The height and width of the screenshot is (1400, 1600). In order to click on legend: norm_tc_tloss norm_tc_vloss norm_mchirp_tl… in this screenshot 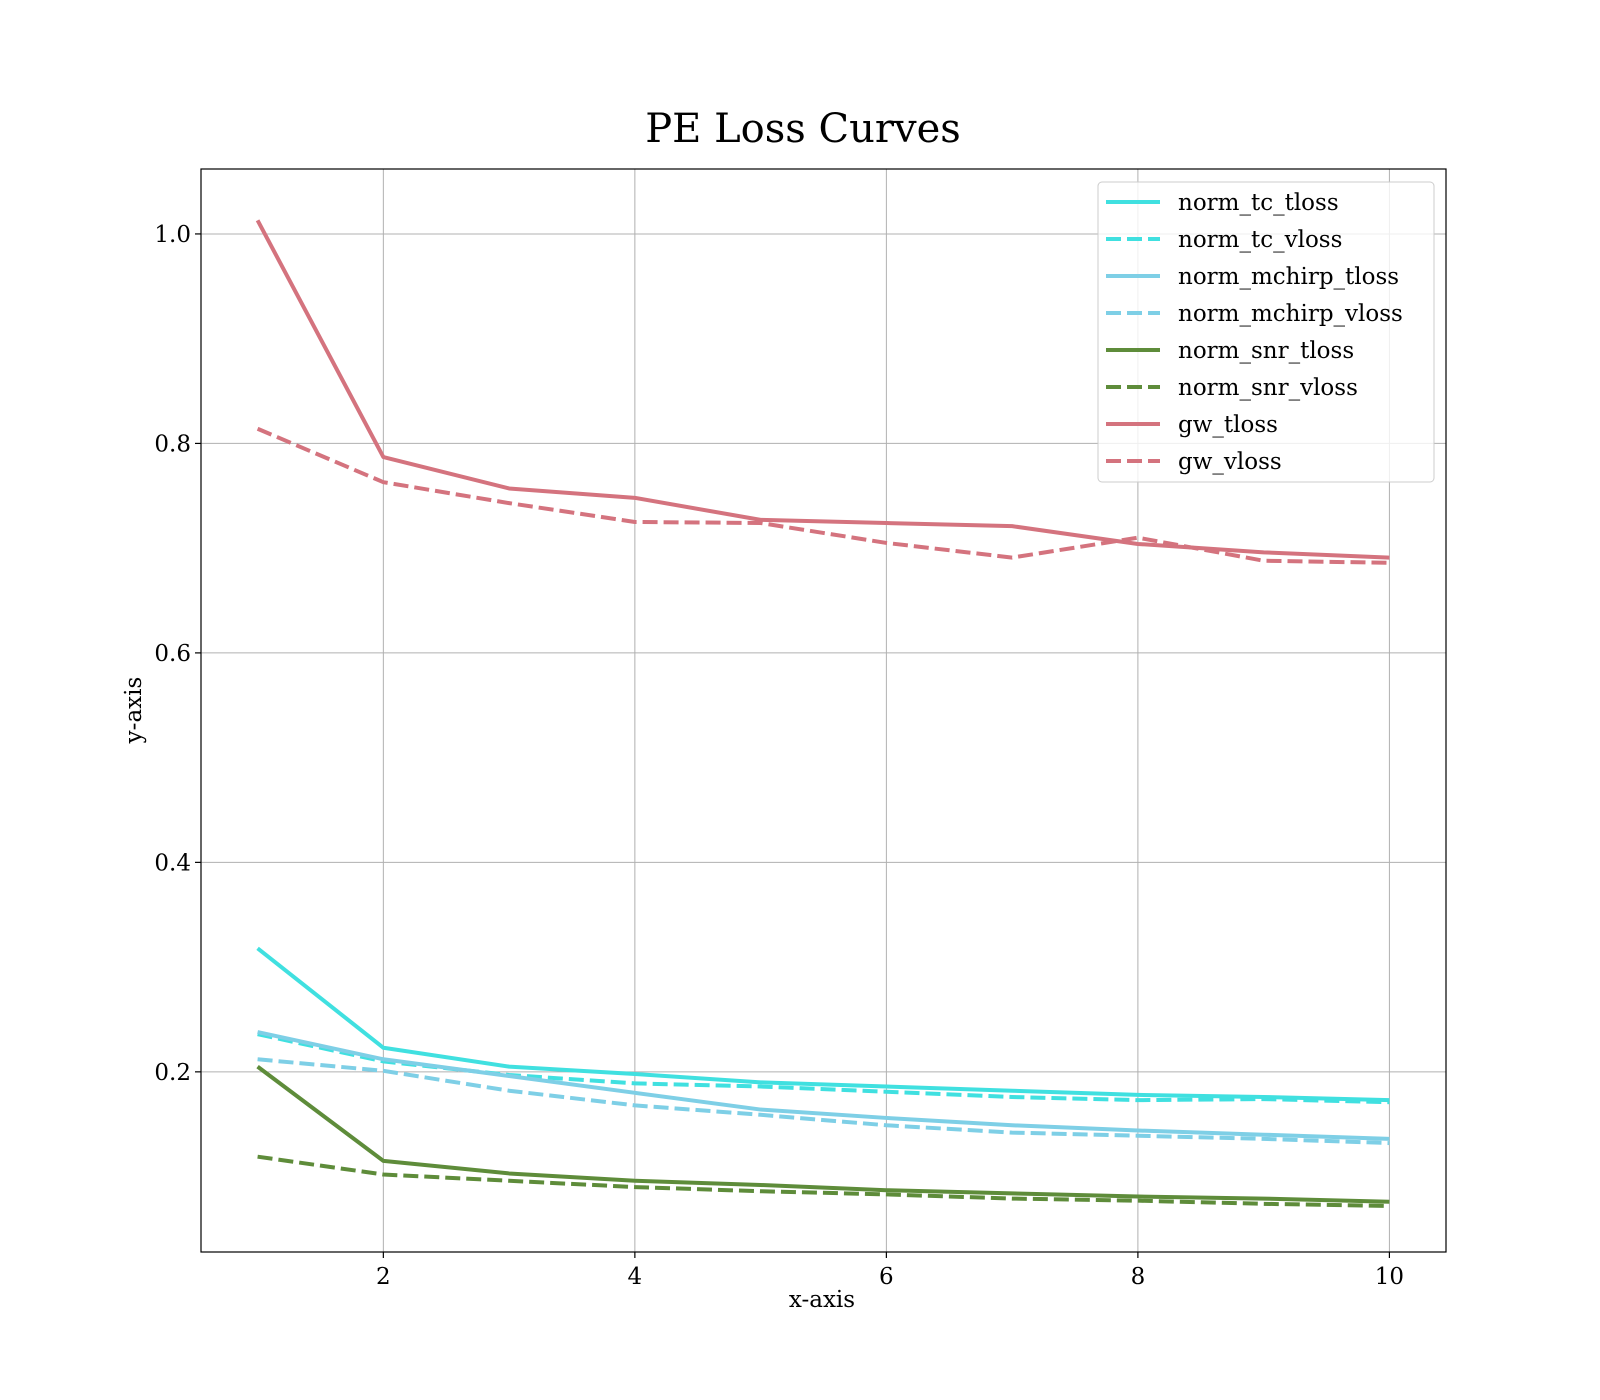, I will do `click(1266, 332)`.